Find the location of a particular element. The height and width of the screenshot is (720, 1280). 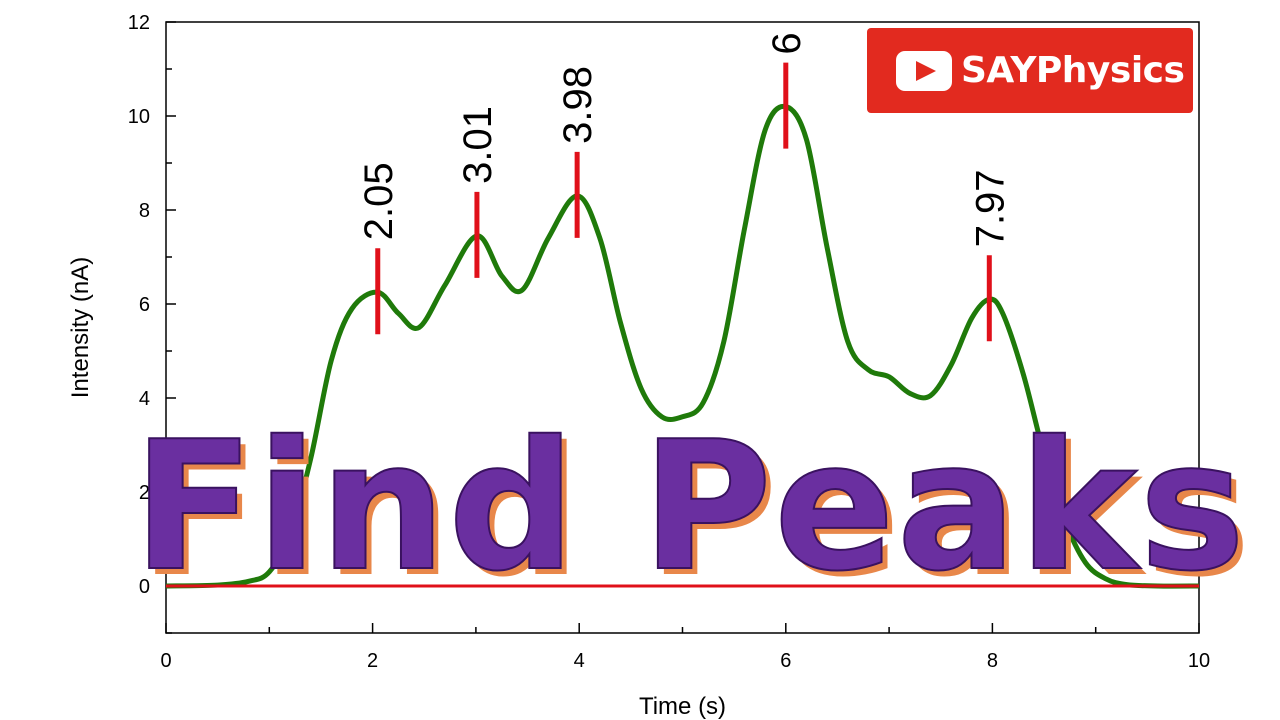

brand-name: SAYPhysics is located at coordinates (1073, 70).